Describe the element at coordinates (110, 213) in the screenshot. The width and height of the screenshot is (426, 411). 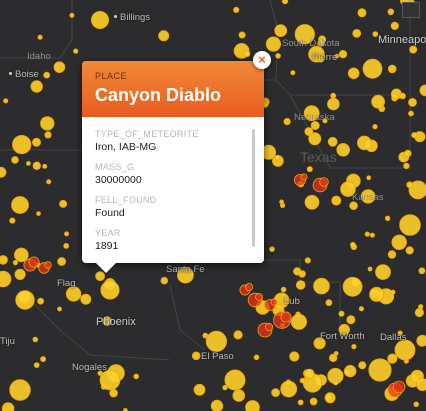
I see `field-value-fell-found: Found` at that location.